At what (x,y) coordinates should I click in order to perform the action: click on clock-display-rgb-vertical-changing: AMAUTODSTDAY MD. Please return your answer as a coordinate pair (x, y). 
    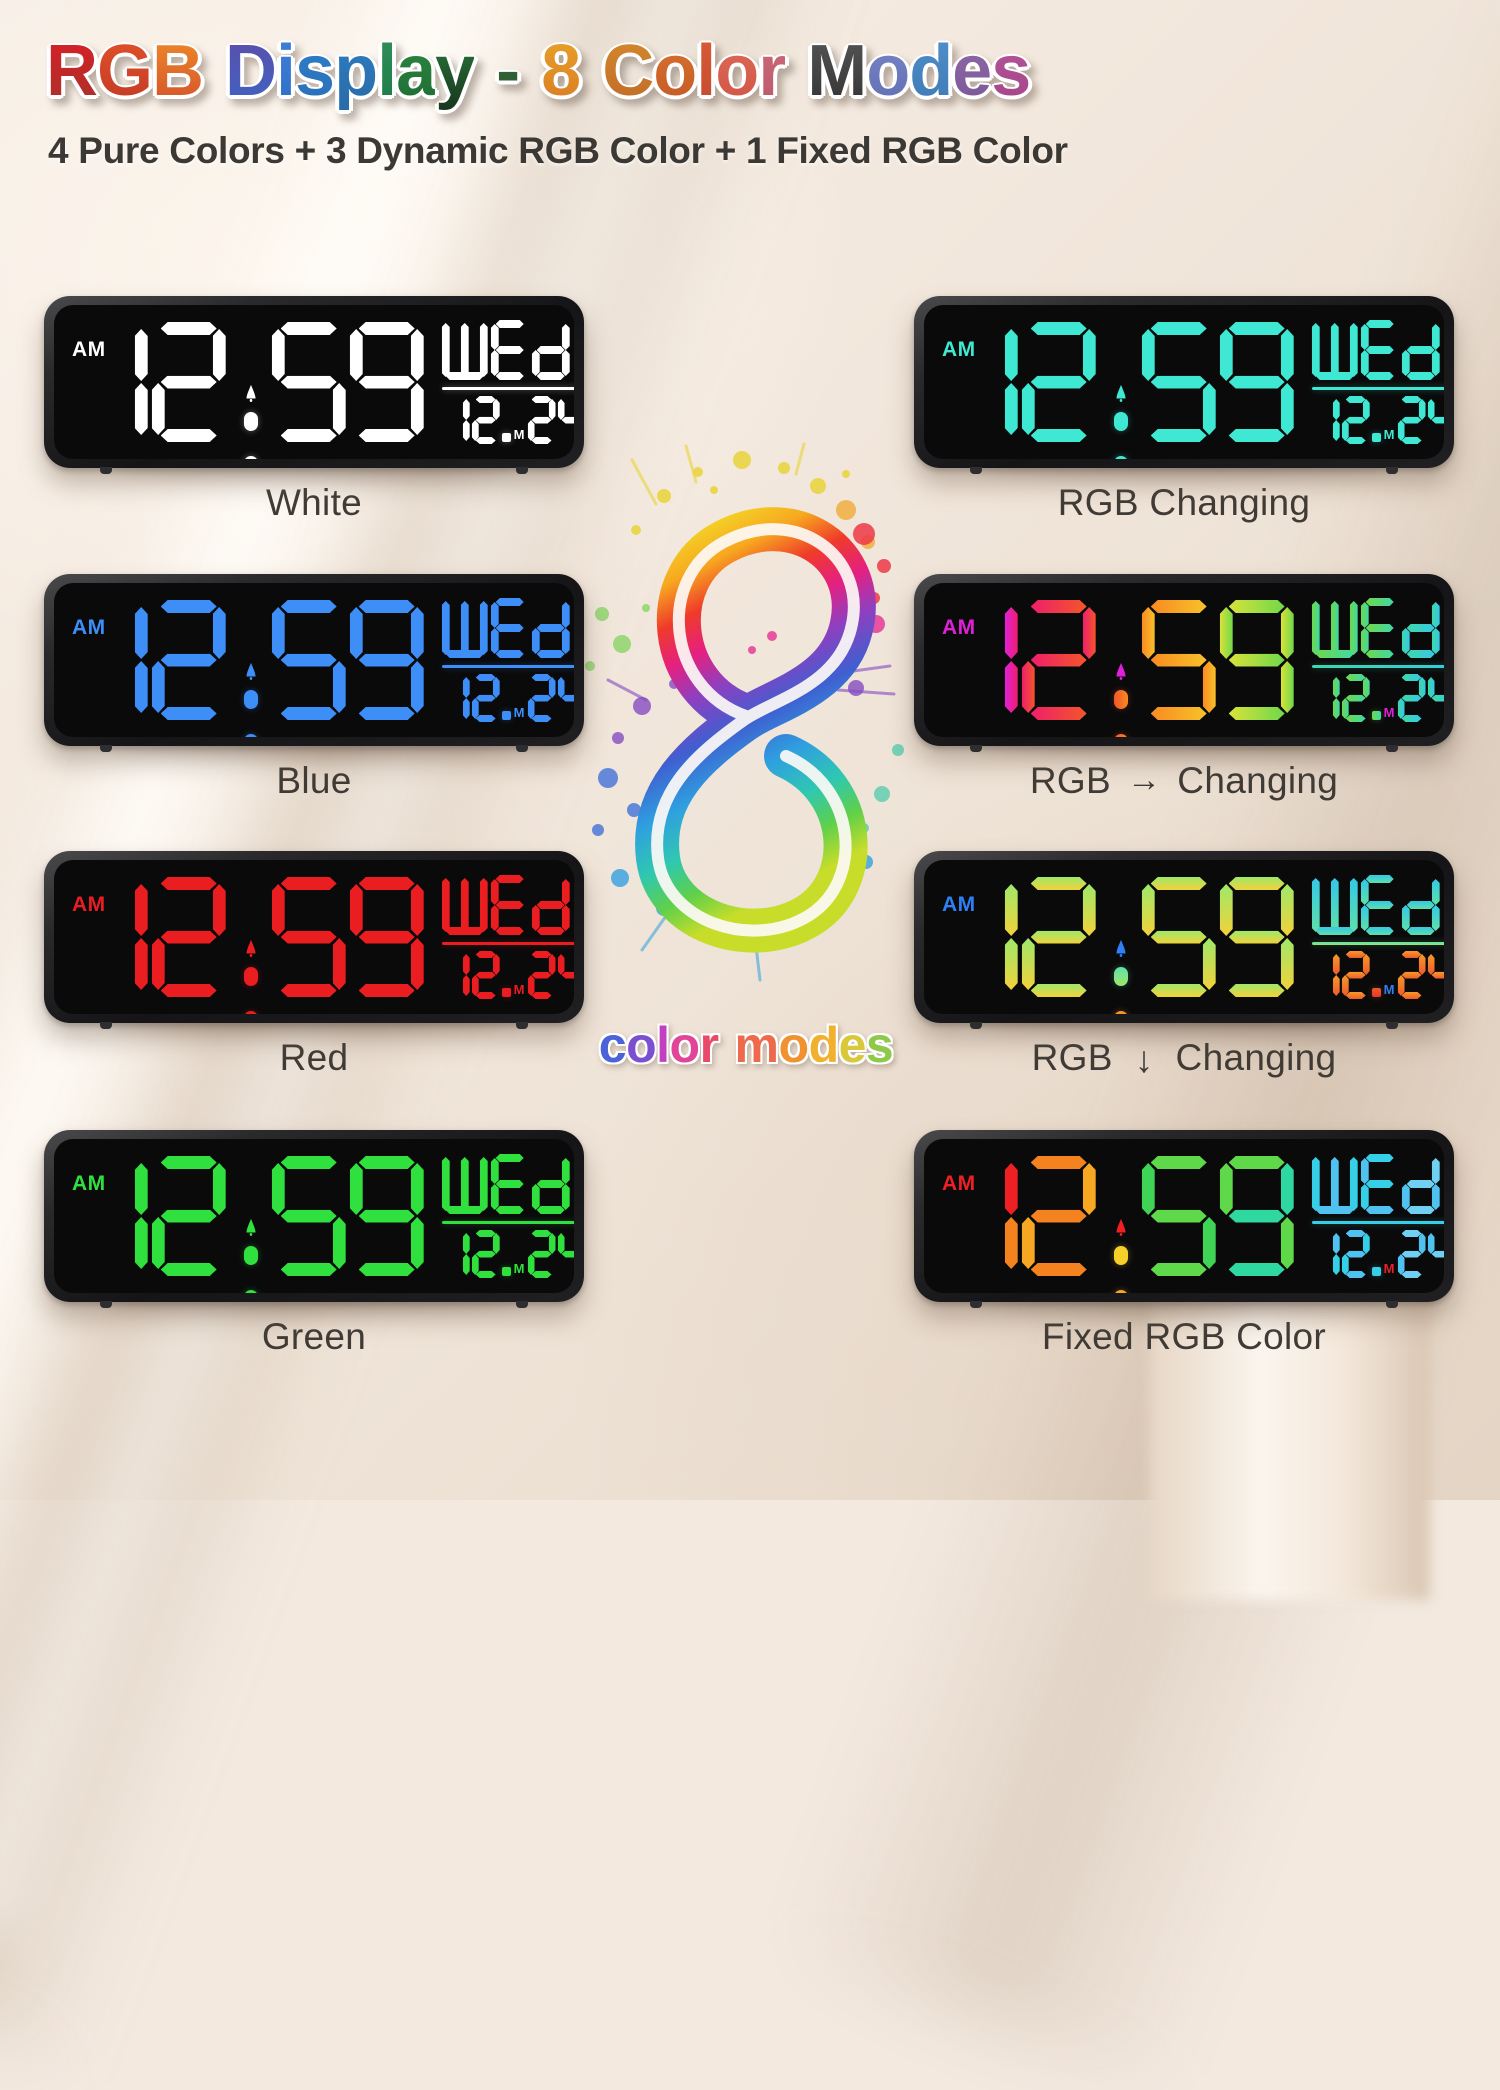
    Looking at the image, I should click on (1184, 940).